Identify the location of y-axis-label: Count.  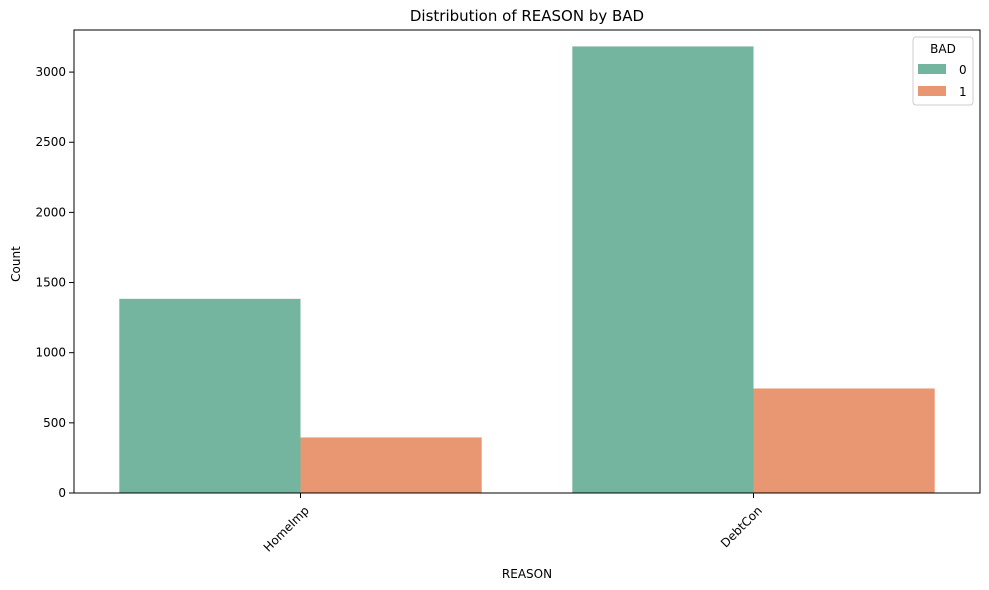
(16, 264).